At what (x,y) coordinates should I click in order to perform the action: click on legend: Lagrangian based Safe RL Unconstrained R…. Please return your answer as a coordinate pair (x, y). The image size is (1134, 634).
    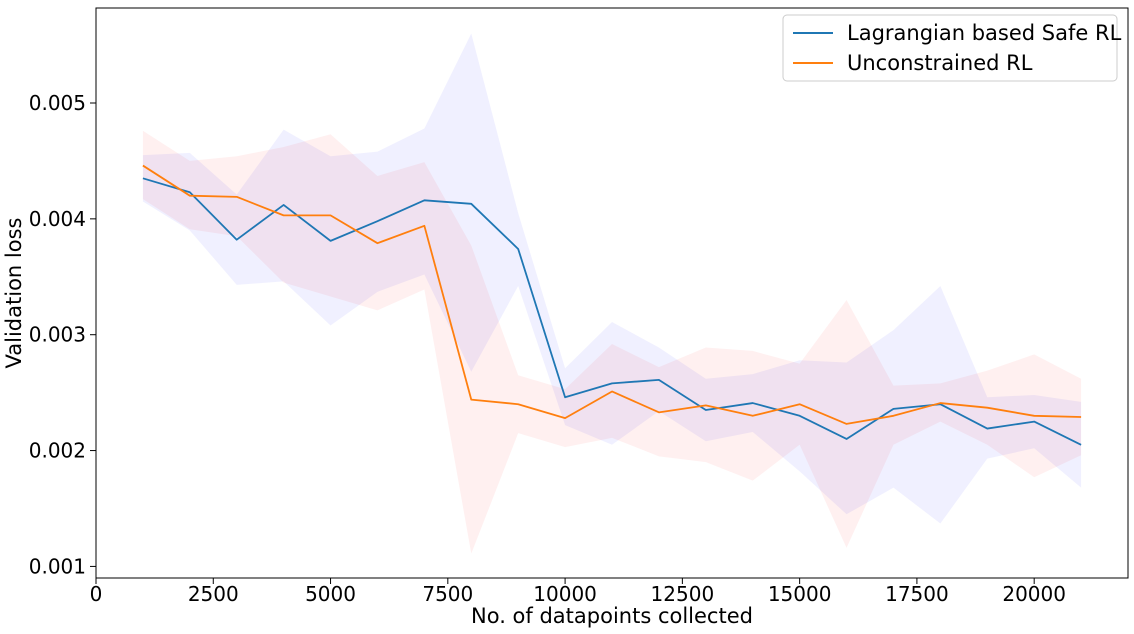
    Looking at the image, I should click on (952, 48).